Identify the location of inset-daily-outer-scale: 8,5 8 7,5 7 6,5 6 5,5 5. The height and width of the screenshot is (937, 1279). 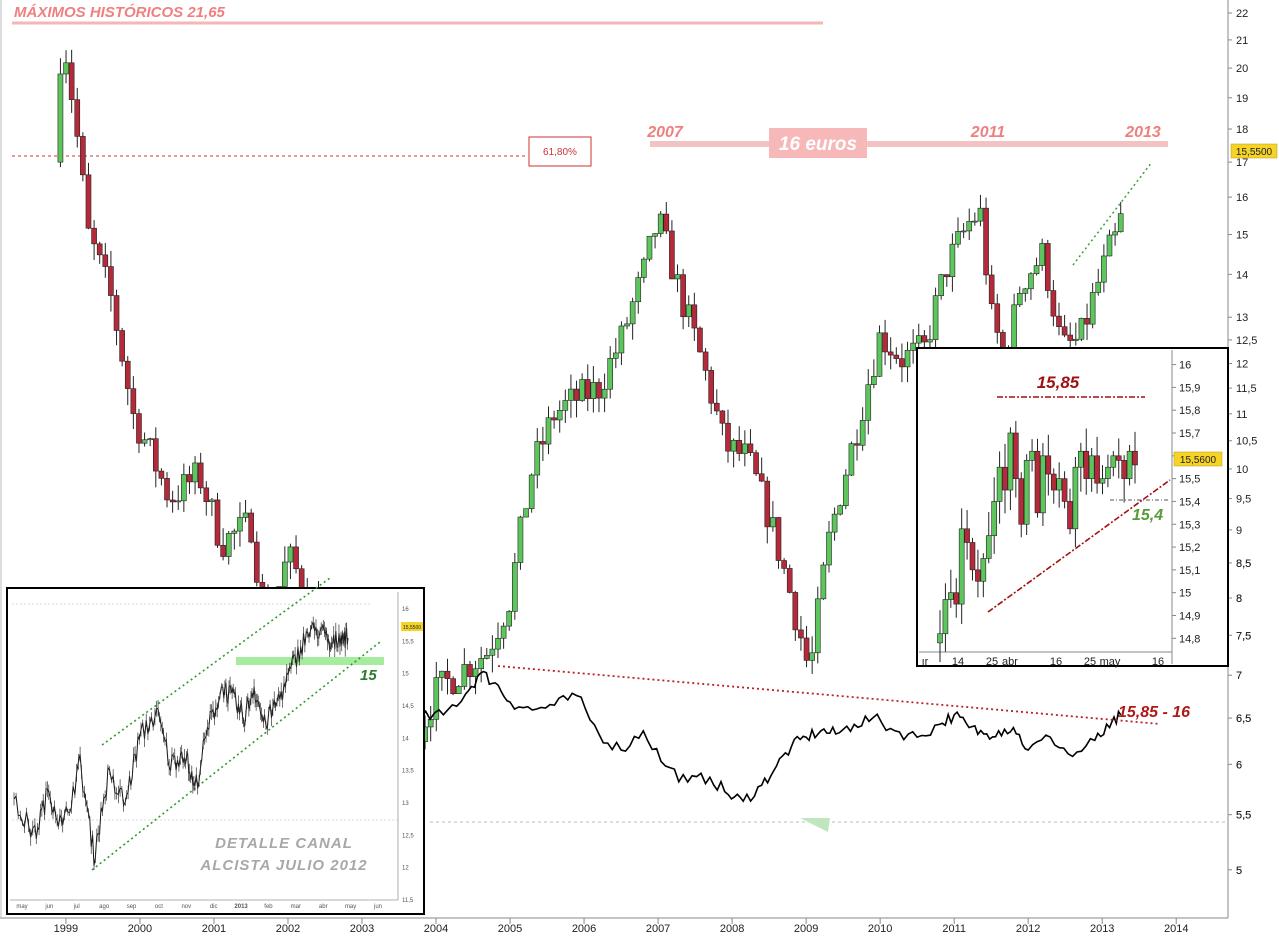
(1243, 717).